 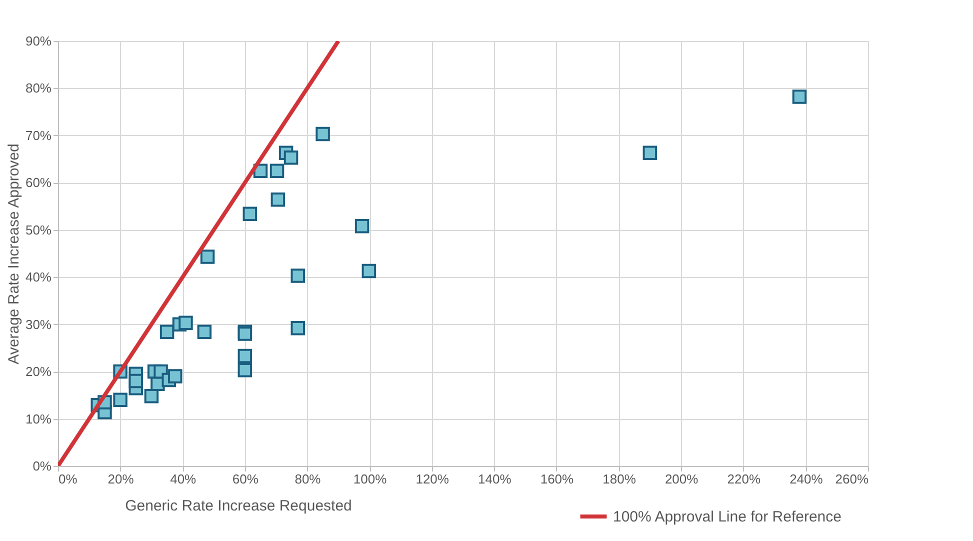 What do you see at coordinates (38, 418) in the screenshot?
I see `y-tick-label: 10%` at bounding box center [38, 418].